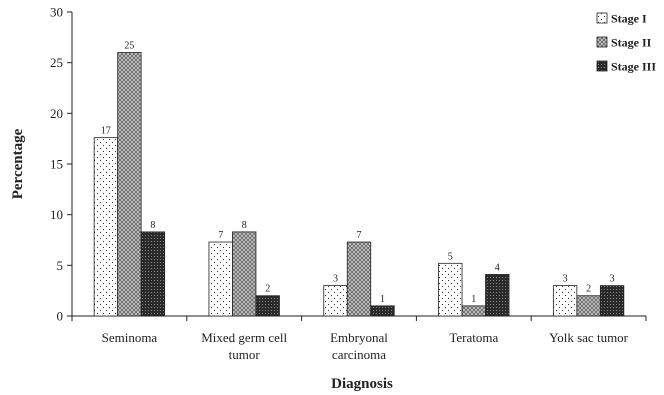 The height and width of the screenshot is (395, 664). Describe the element at coordinates (56, 113) in the screenshot. I see `y-tick-label: 20` at that location.